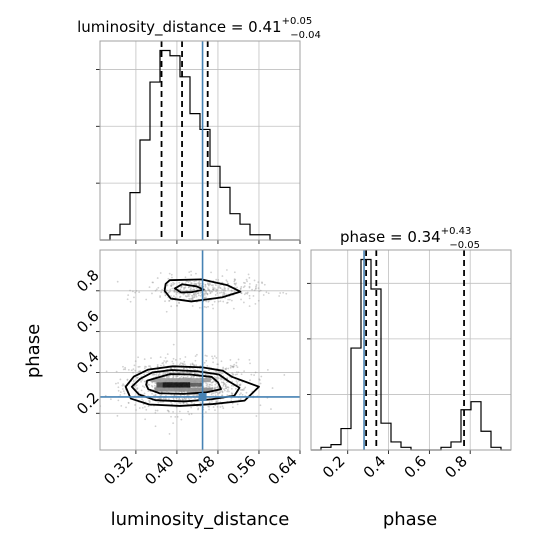 This screenshot has height=550, width=550. I want to click on panel-luminosity-distance-histogram, so click(198, 142).